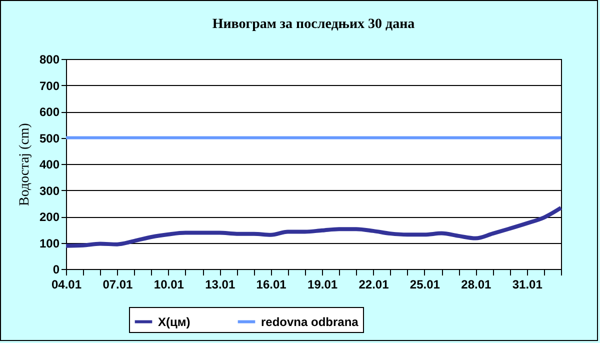 This screenshot has width=600, height=343. What do you see at coordinates (49, 243) in the screenshot?
I see `y-tick-label: 100` at bounding box center [49, 243].